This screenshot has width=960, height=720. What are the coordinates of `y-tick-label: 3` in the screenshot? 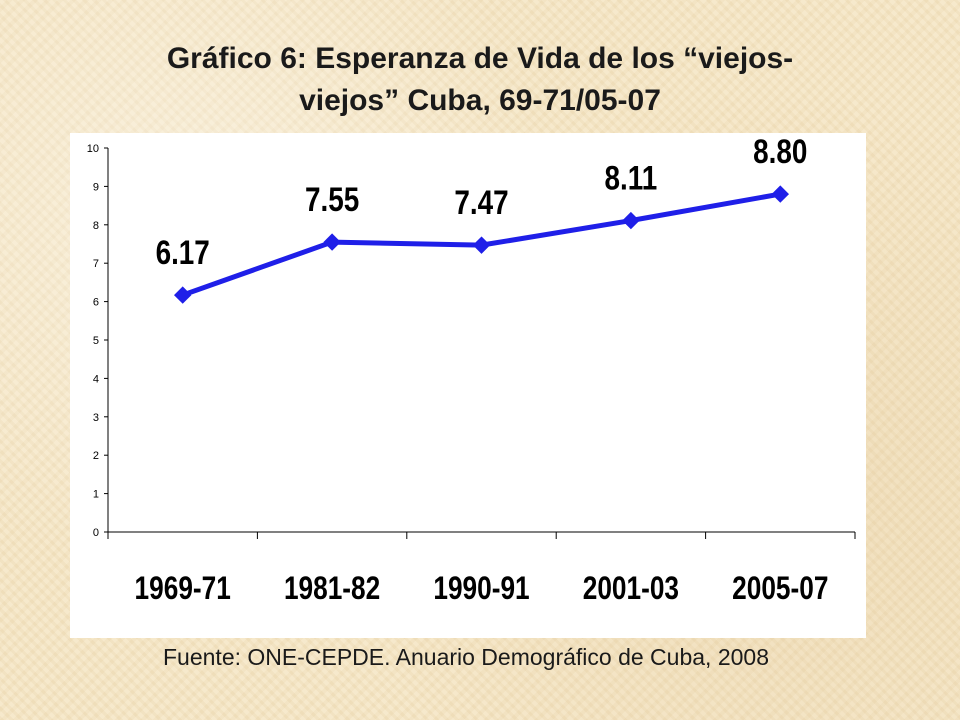 It's located at (96, 418).